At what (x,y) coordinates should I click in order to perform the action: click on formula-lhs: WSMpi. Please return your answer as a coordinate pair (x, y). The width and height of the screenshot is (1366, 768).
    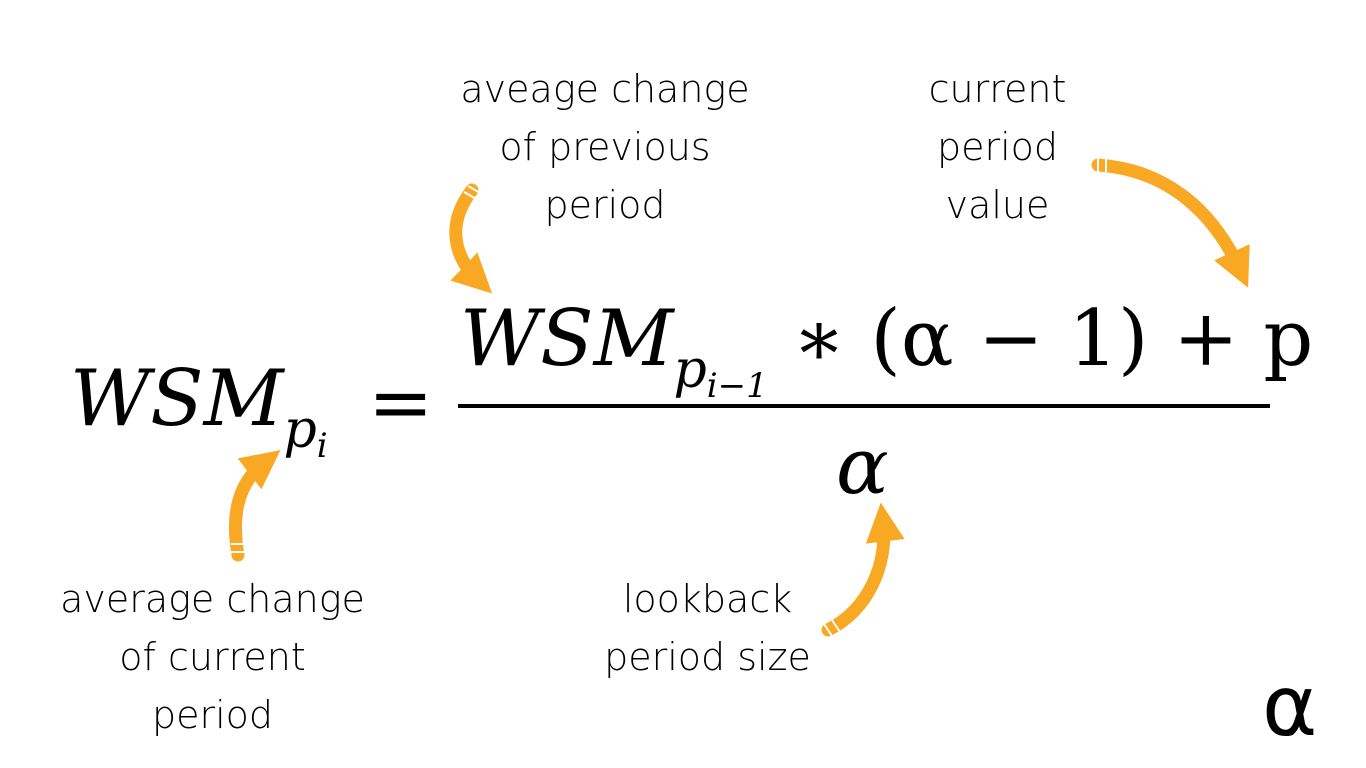
    Looking at the image, I should click on (199, 411).